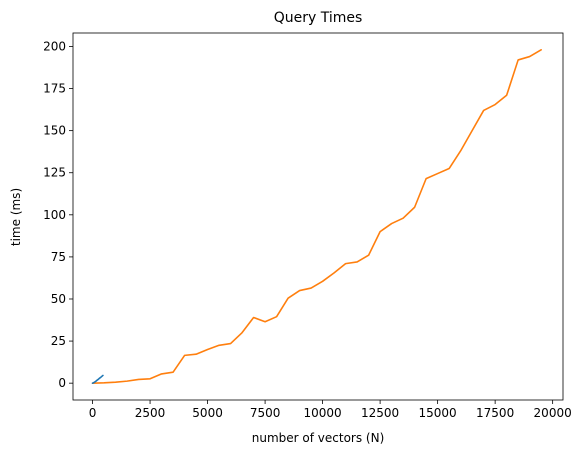 This screenshot has width=582, height=453. I want to click on y-tick-label: 25, so click(58, 341).